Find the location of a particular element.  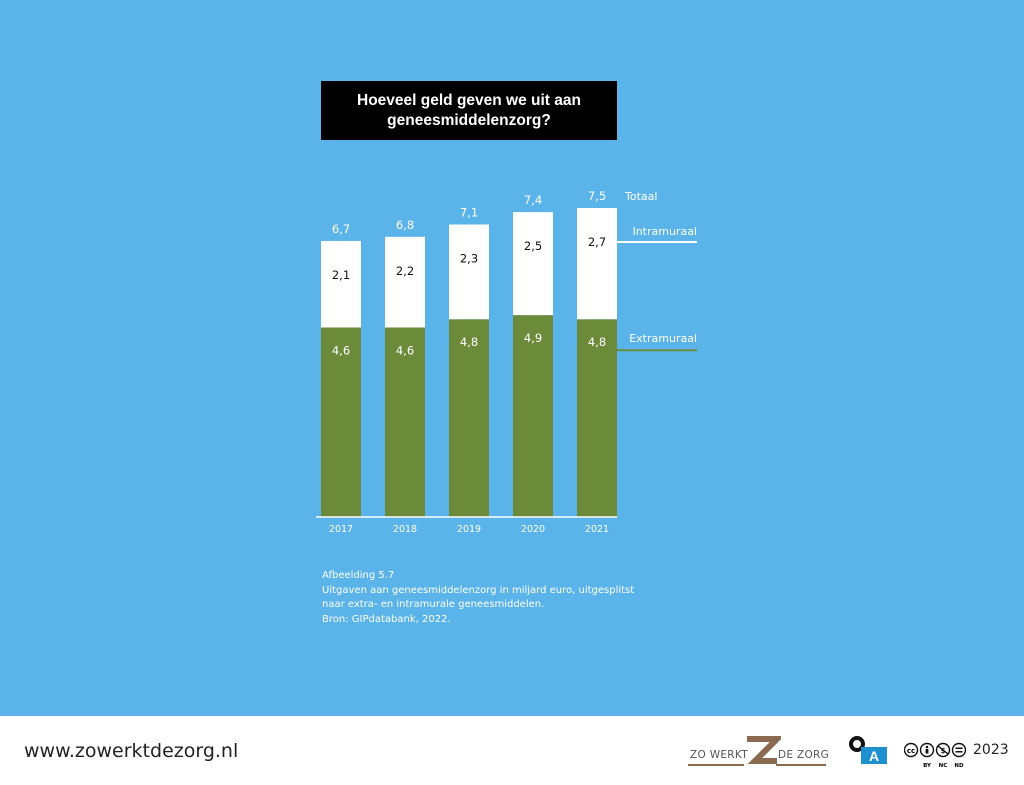

label-totaal-2020: 7,4 is located at coordinates (533, 200).